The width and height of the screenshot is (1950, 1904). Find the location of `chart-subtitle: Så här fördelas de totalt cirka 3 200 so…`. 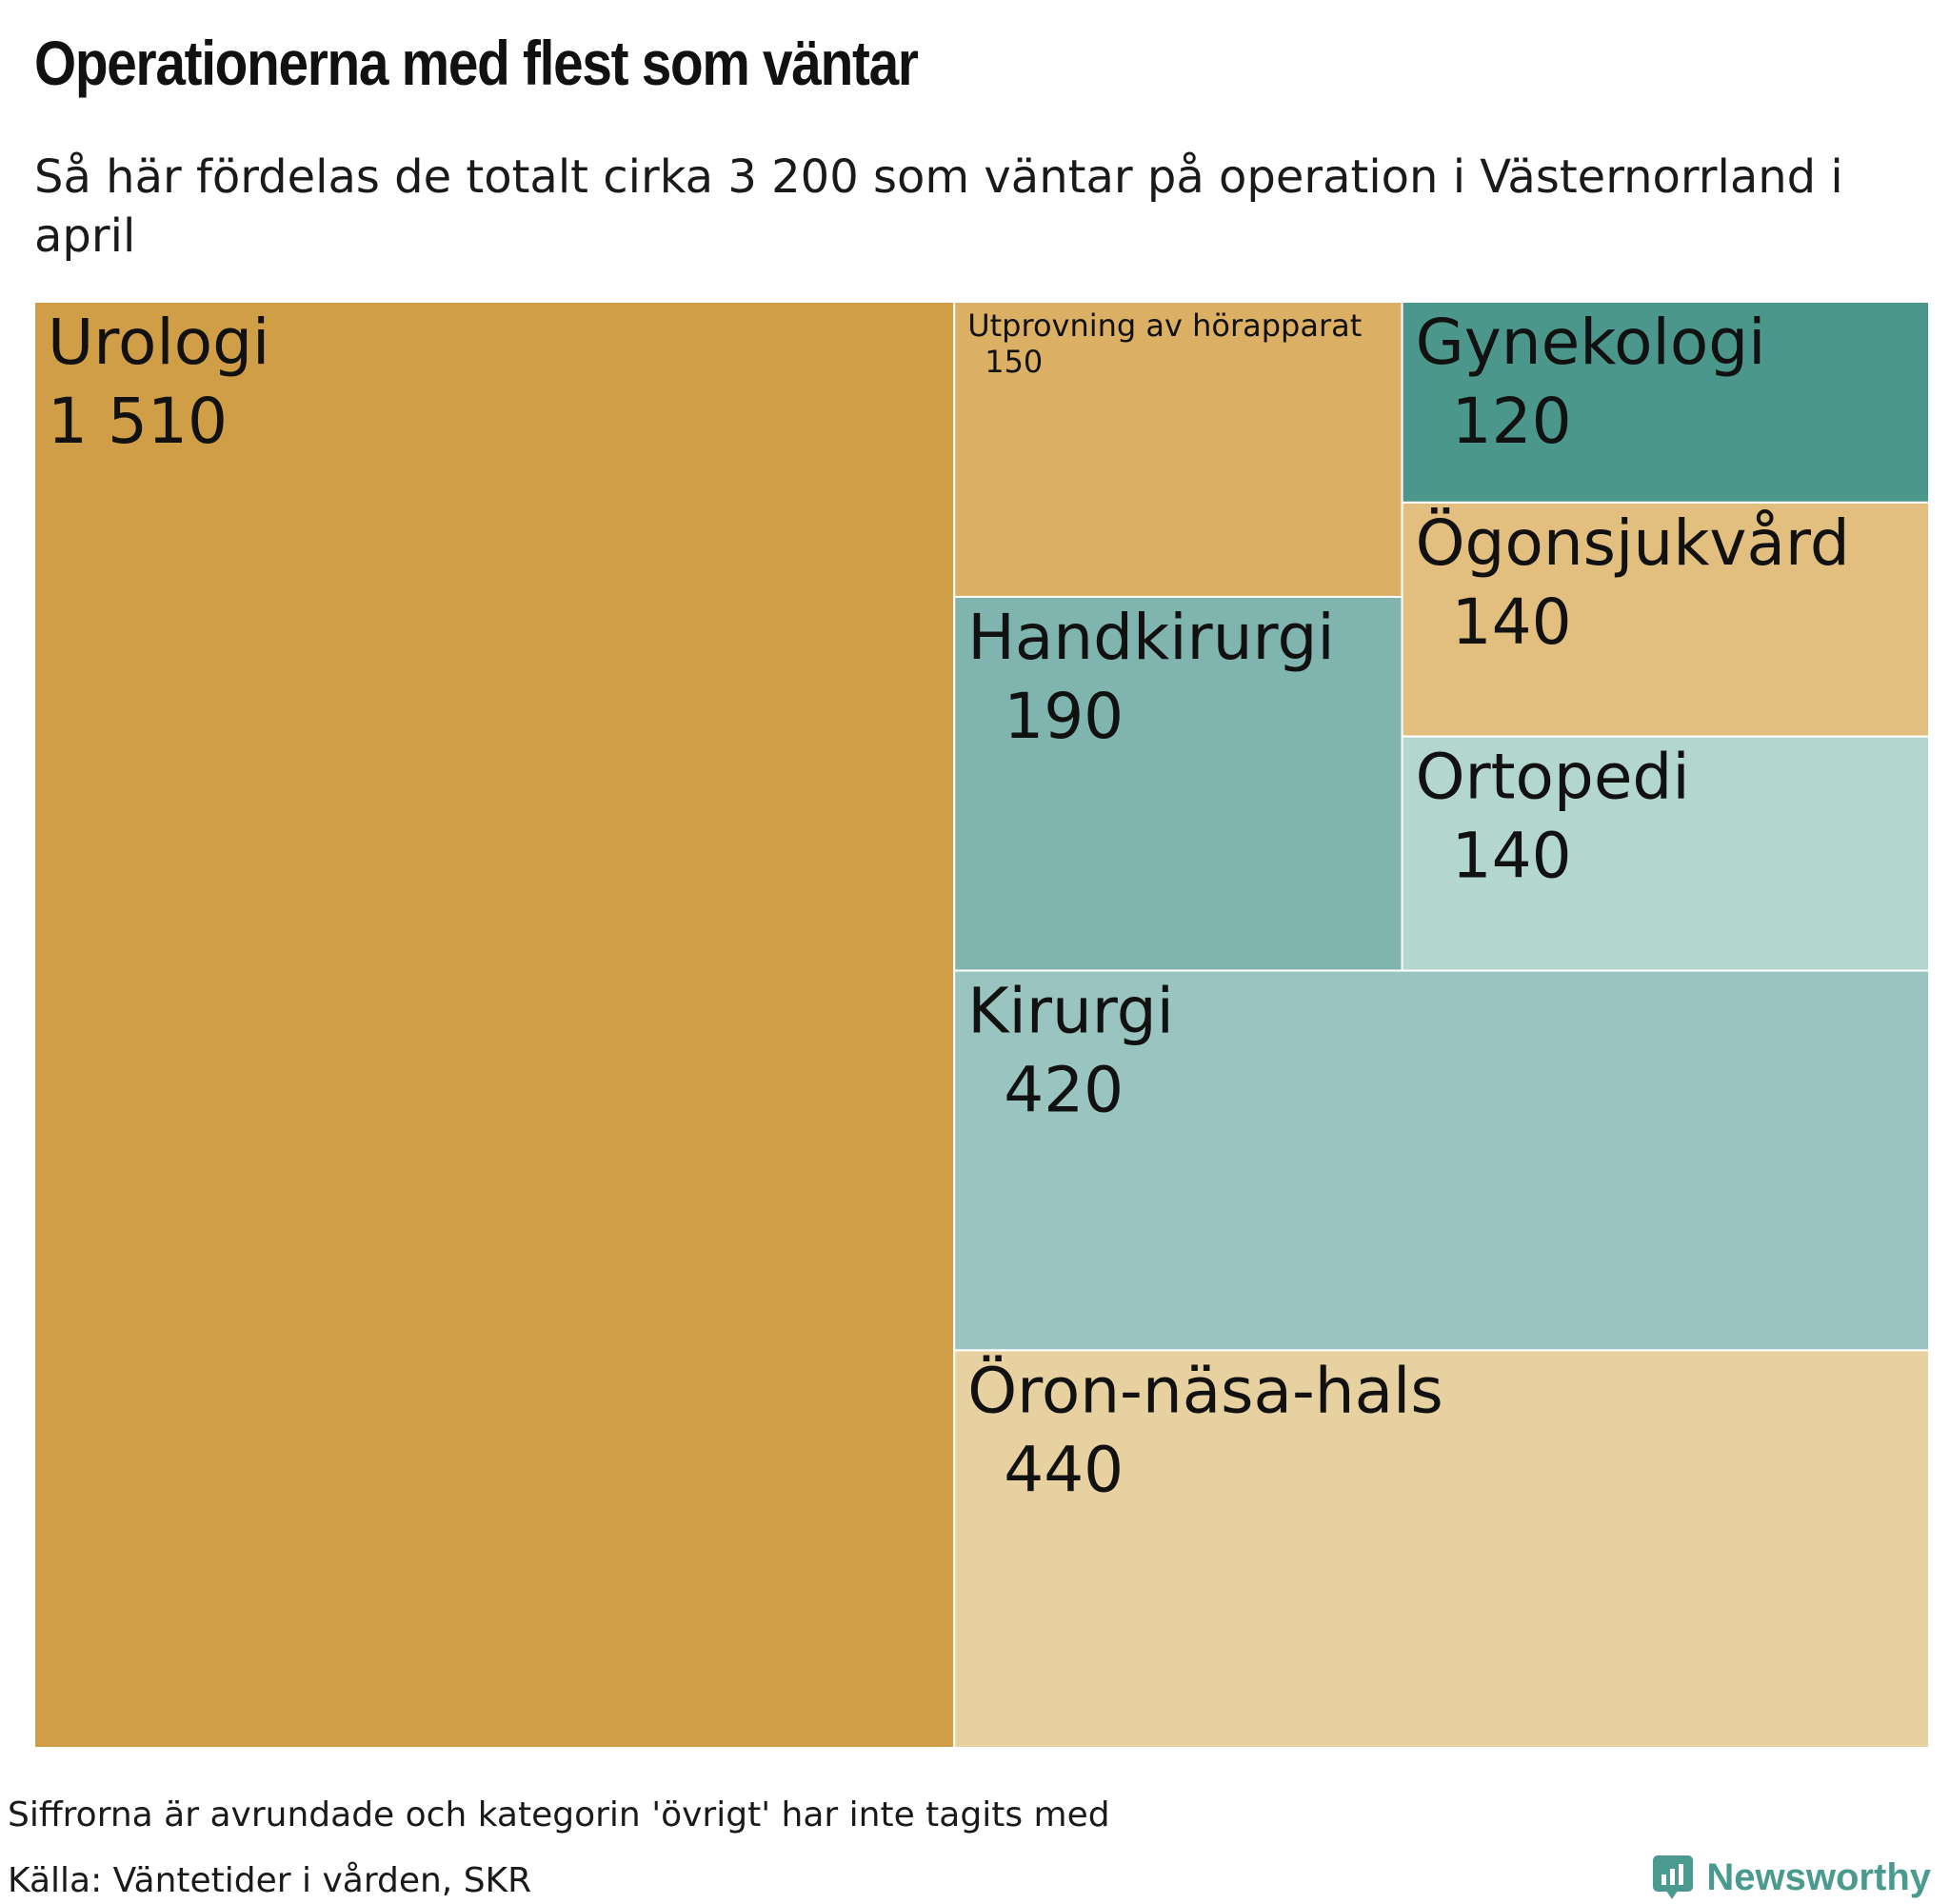

chart-subtitle: Så här fördelas de totalt cirka 3 200 so… is located at coordinates (938, 206).